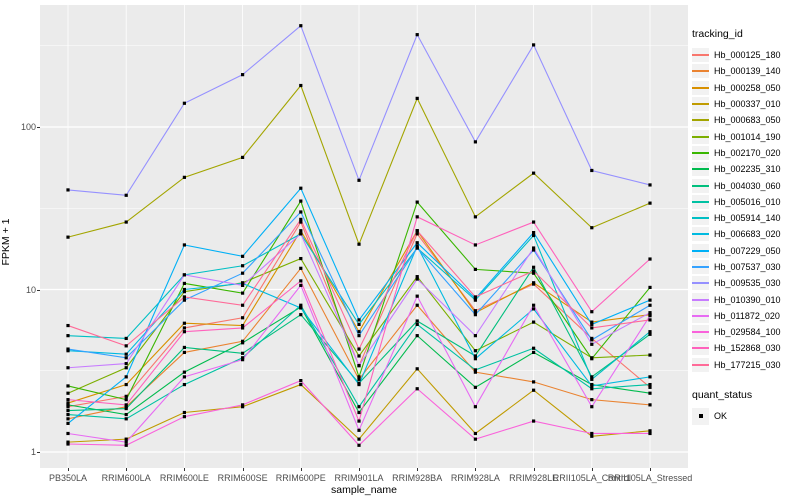 The width and height of the screenshot is (800, 500). What do you see at coordinates (747, 332) in the screenshot?
I see `legend-item-label: Hb_029584_100` at bounding box center [747, 332].